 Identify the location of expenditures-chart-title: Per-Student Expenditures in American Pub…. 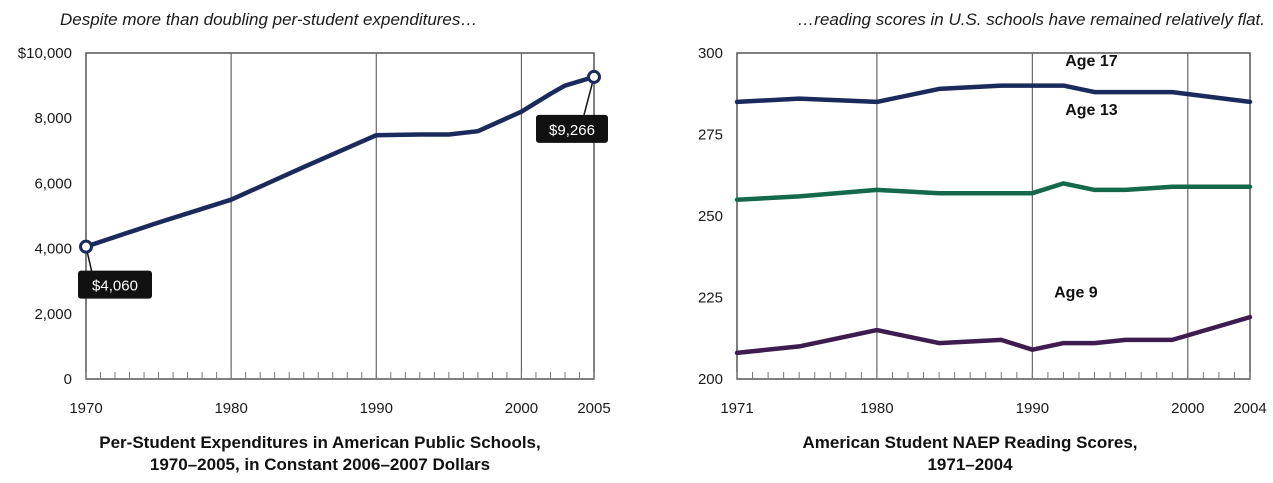
(320, 454).